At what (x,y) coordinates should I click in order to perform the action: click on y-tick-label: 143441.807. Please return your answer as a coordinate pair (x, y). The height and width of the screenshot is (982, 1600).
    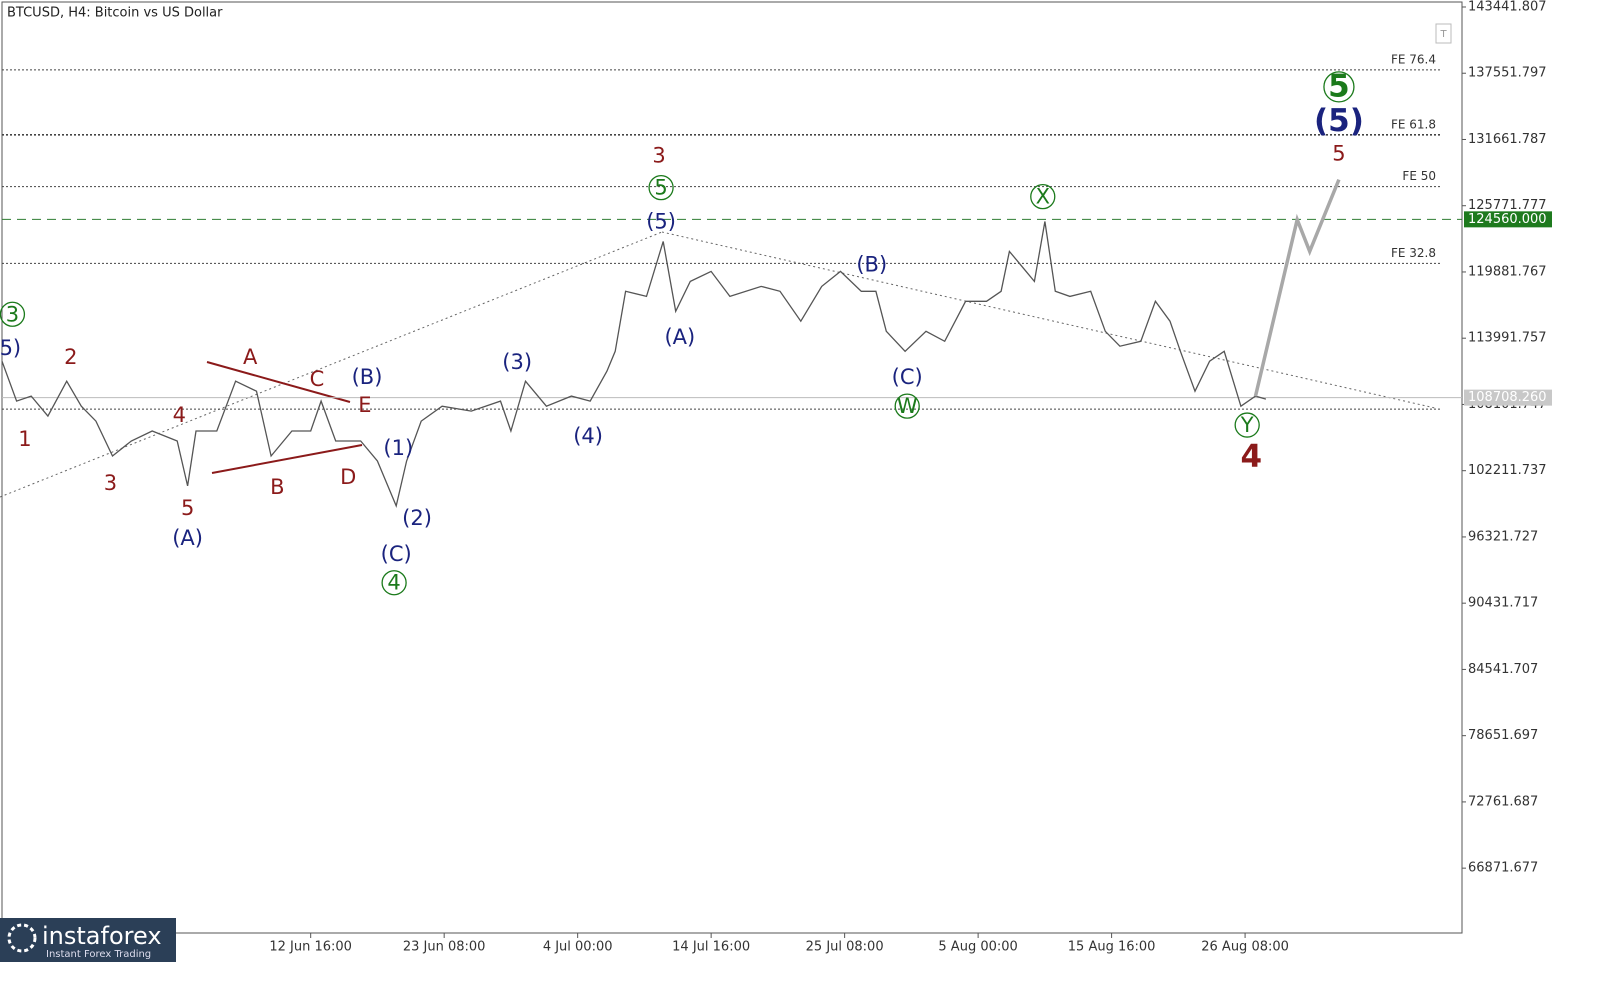
    Looking at the image, I should click on (1507, 7).